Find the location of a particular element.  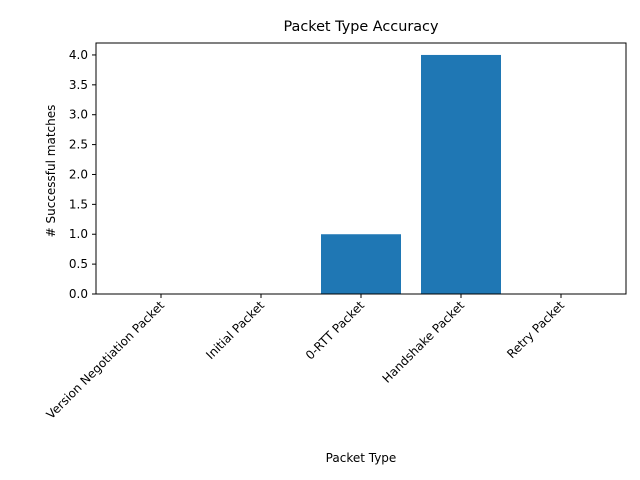

chart-title: Packet Type Accuracy is located at coordinates (361, 27).